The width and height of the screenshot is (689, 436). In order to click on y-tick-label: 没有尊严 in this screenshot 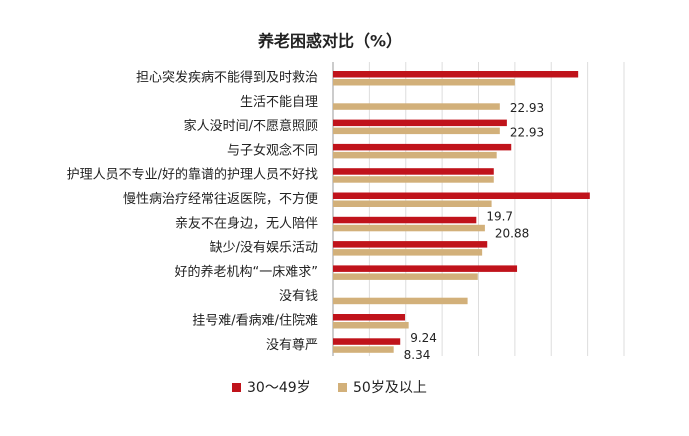, I will do `click(292, 345)`.